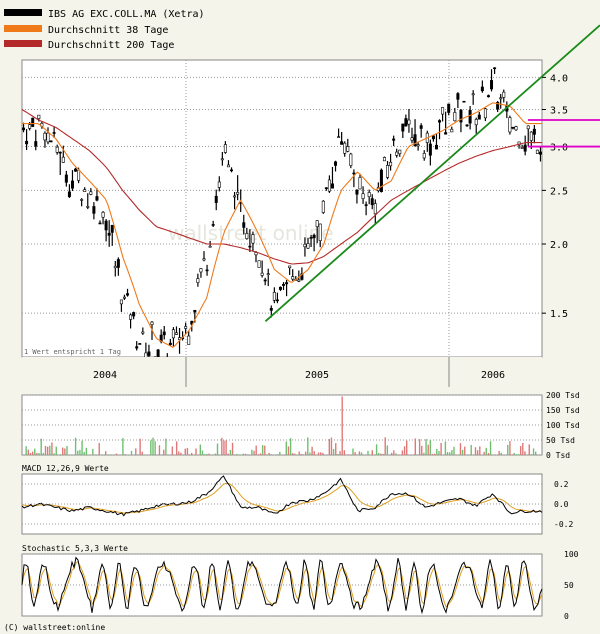 The width and height of the screenshot is (600, 634). I want to click on price-tick-label: 2.5, so click(559, 191).